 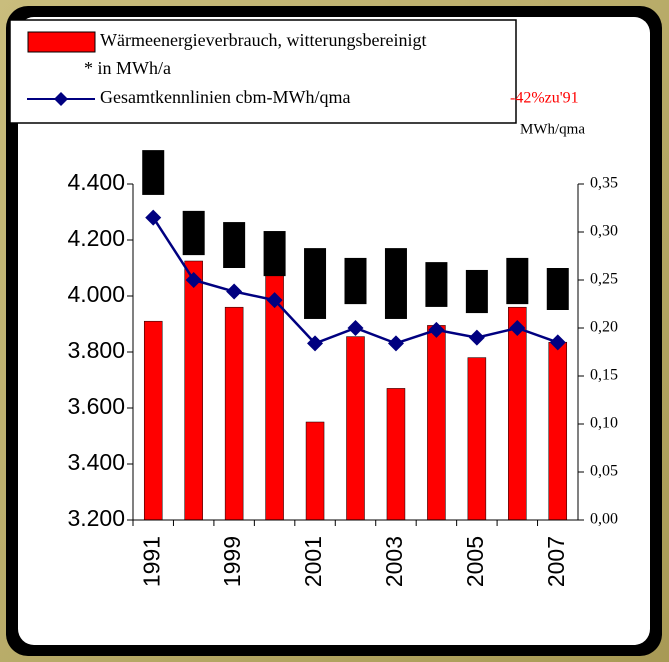 I want to click on y-tick-label: 3.400, so click(x=96, y=462).